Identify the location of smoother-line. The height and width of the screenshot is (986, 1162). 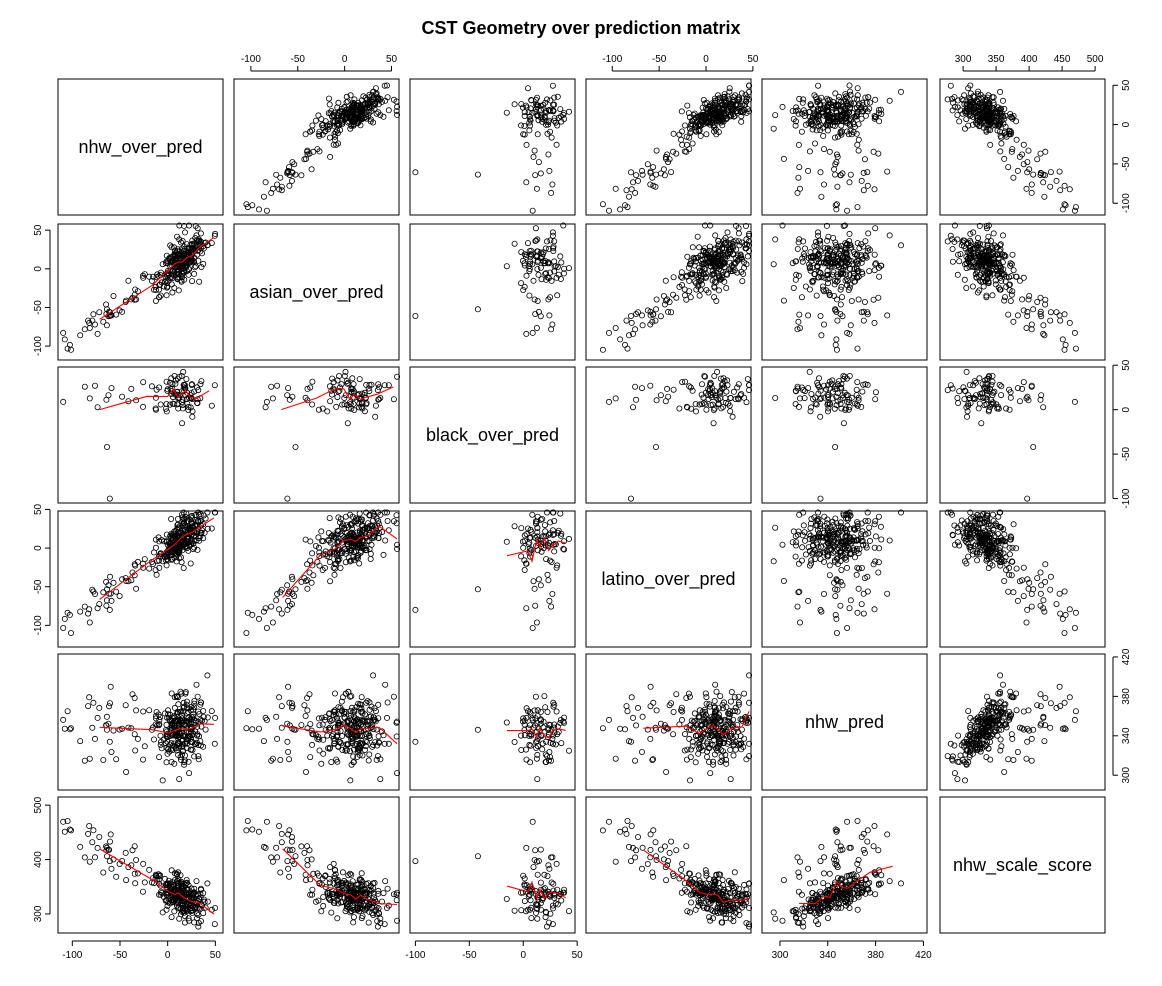
(536, 550).